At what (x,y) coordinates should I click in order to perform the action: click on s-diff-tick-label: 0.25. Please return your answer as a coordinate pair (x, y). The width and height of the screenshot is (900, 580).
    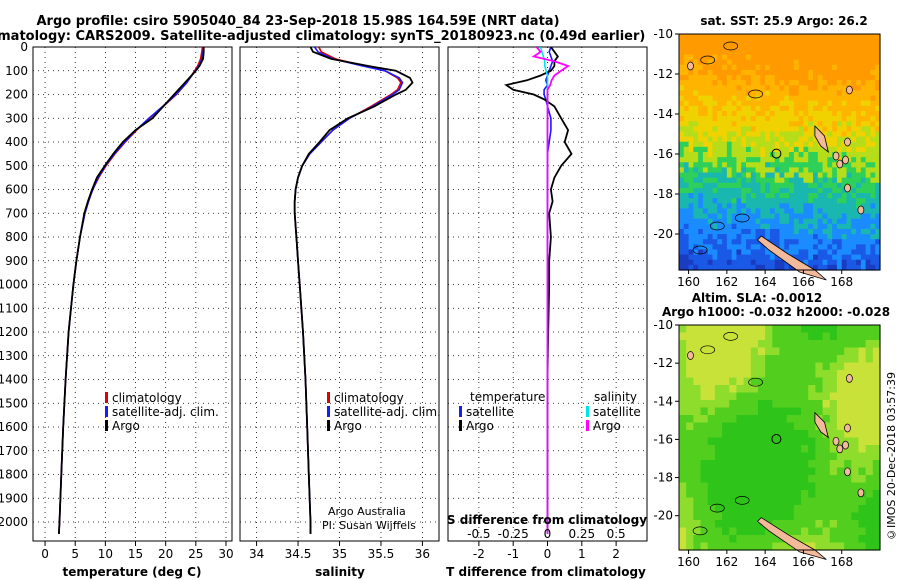
    Looking at the image, I should click on (581, 534).